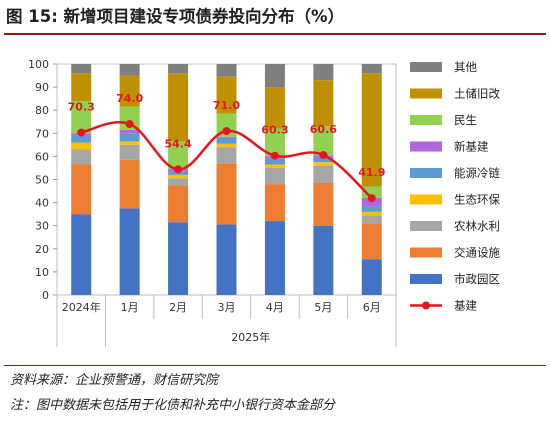  I want to click on line-data-label: 54.4, so click(178, 143).